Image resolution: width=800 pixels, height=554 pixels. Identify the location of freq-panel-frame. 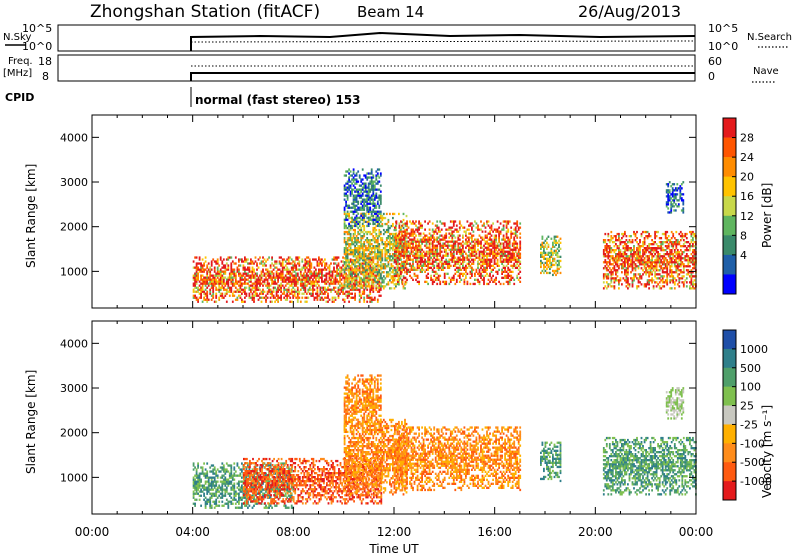
(376, 68).